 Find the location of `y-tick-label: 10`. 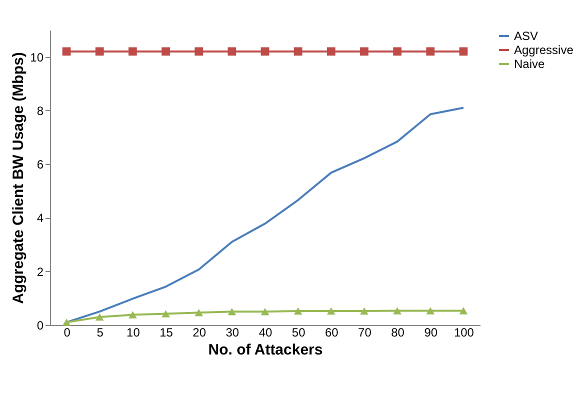

y-tick-label: 10 is located at coordinates (37, 57).